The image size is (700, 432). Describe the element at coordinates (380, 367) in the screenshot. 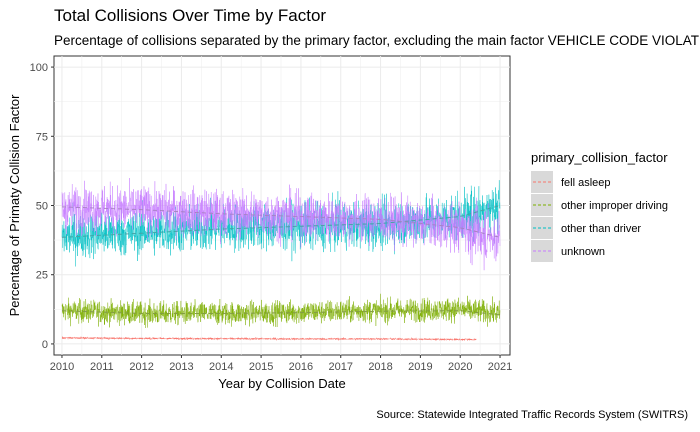

I see `x-tick-label: 2018` at that location.